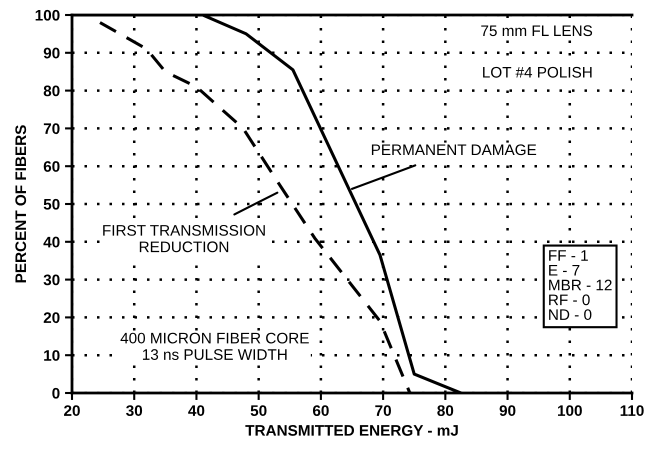 This screenshot has width=651, height=455. I want to click on x-tick-label: 90, so click(508, 410).